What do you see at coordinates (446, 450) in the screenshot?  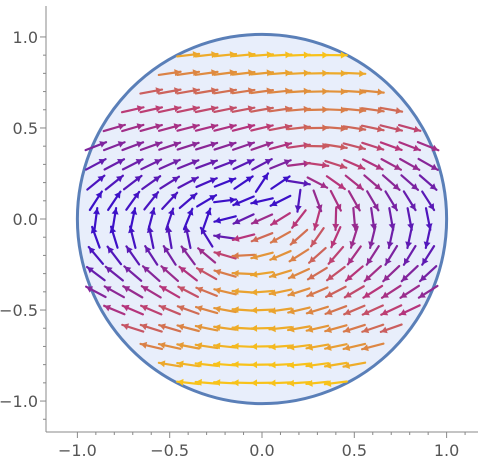 I see `x-tick-label: 1.0` at bounding box center [446, 450].